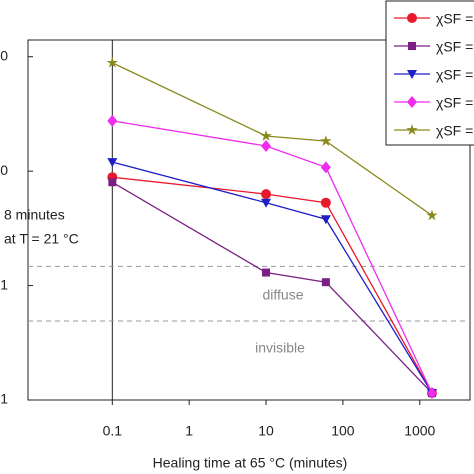  Describe the element at coordinates (266, 431) in the screenshot. I see `x-tick-label: 10` at that location.